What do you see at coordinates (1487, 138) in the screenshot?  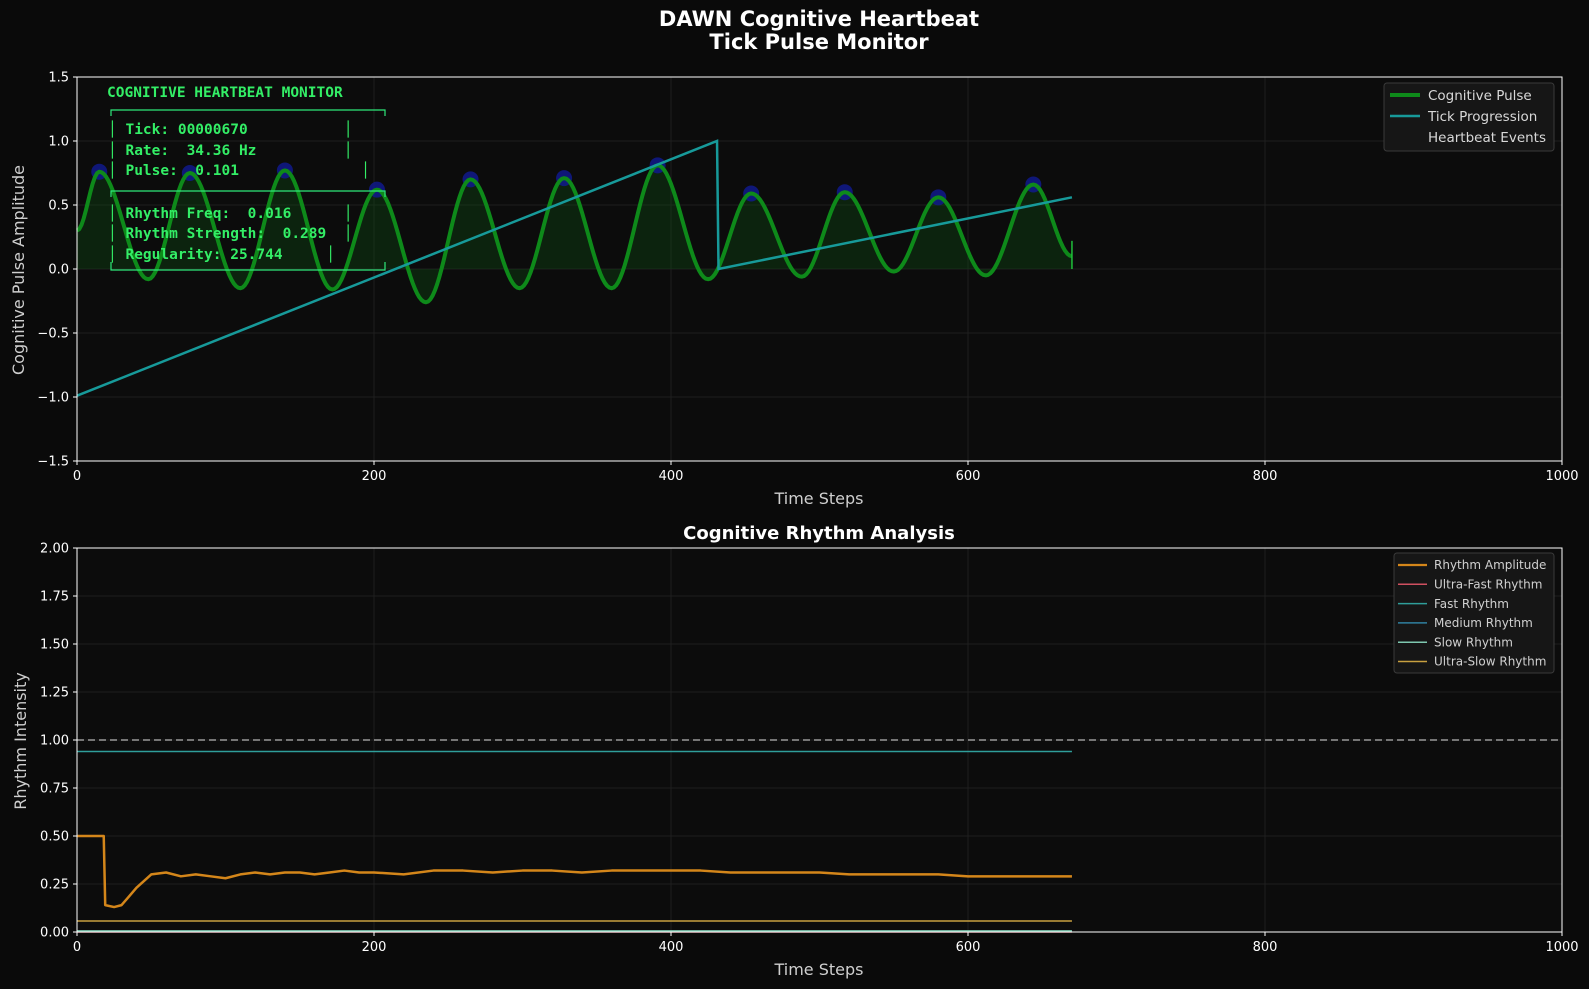 I see `legend-label-heartbeat-events: Heartbeat Events` at bounding box center [1487, 138].